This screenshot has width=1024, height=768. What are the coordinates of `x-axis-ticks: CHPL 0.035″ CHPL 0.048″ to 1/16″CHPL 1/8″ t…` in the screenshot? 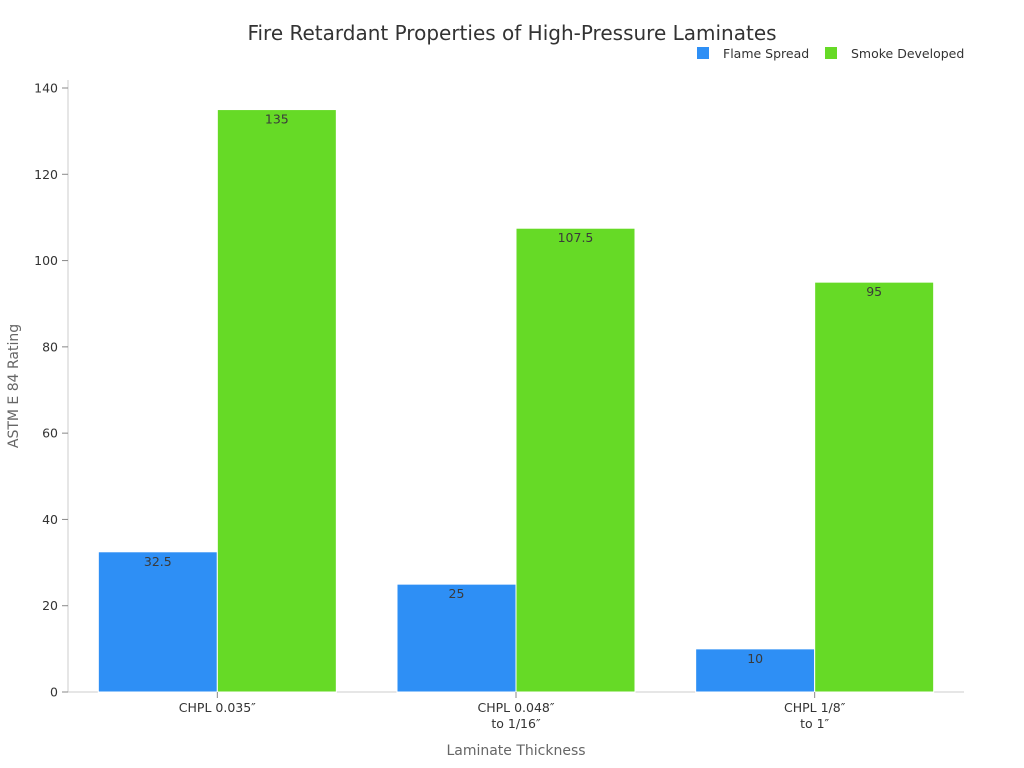 It's located at (512, 711).